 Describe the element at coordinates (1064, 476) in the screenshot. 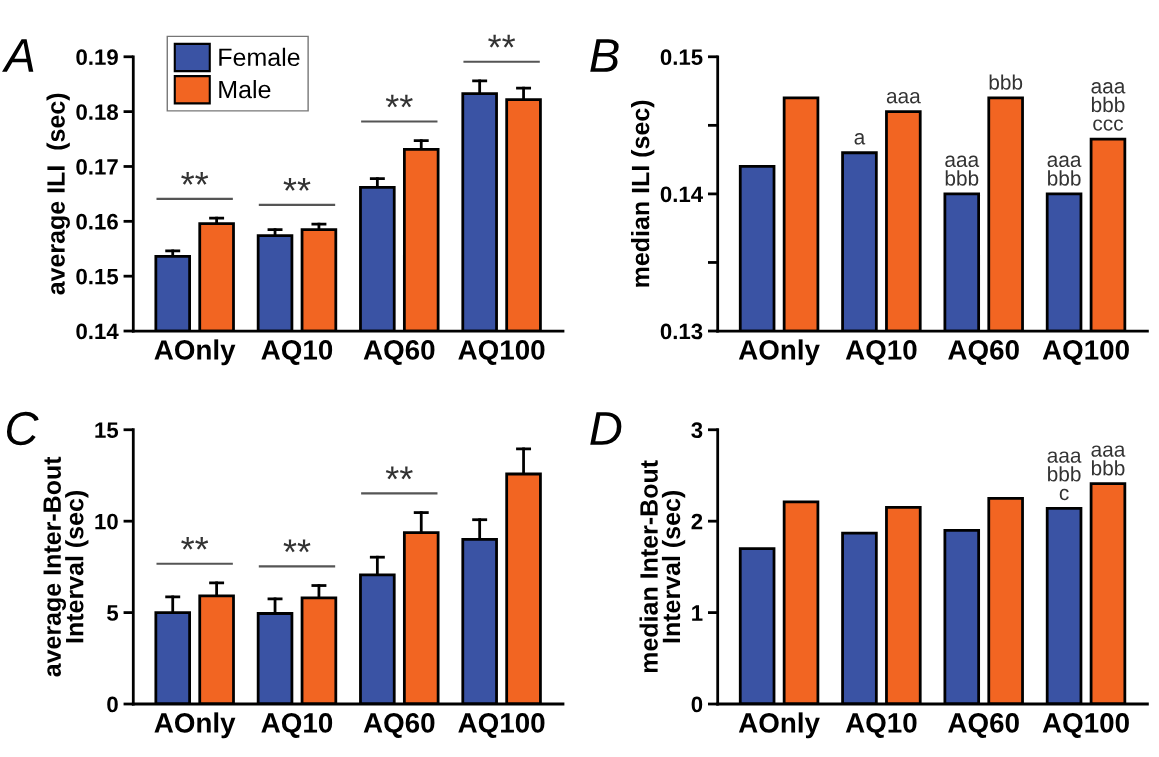

I see `data-label: aaa bbb c` at that location.